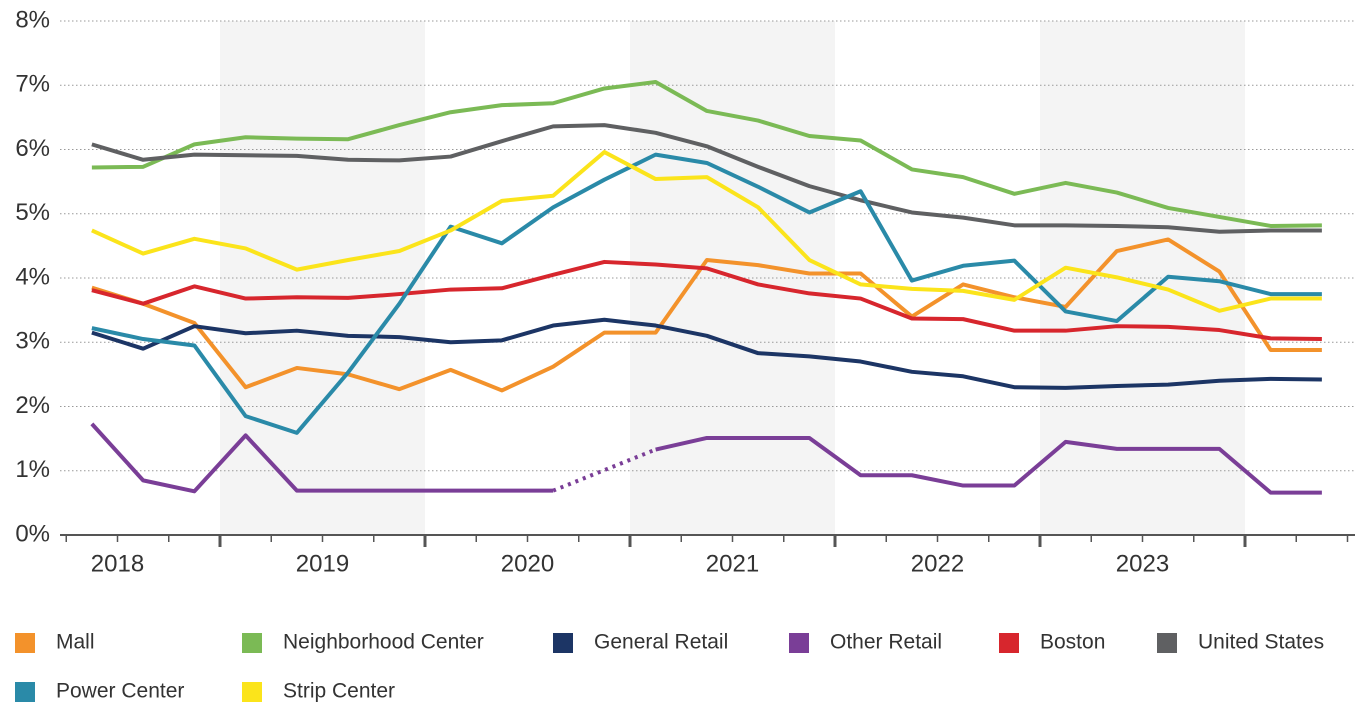  Describe the element at coordinates (32, 212) in the screenshot. I see `y-tick-label: 5%` at that location.